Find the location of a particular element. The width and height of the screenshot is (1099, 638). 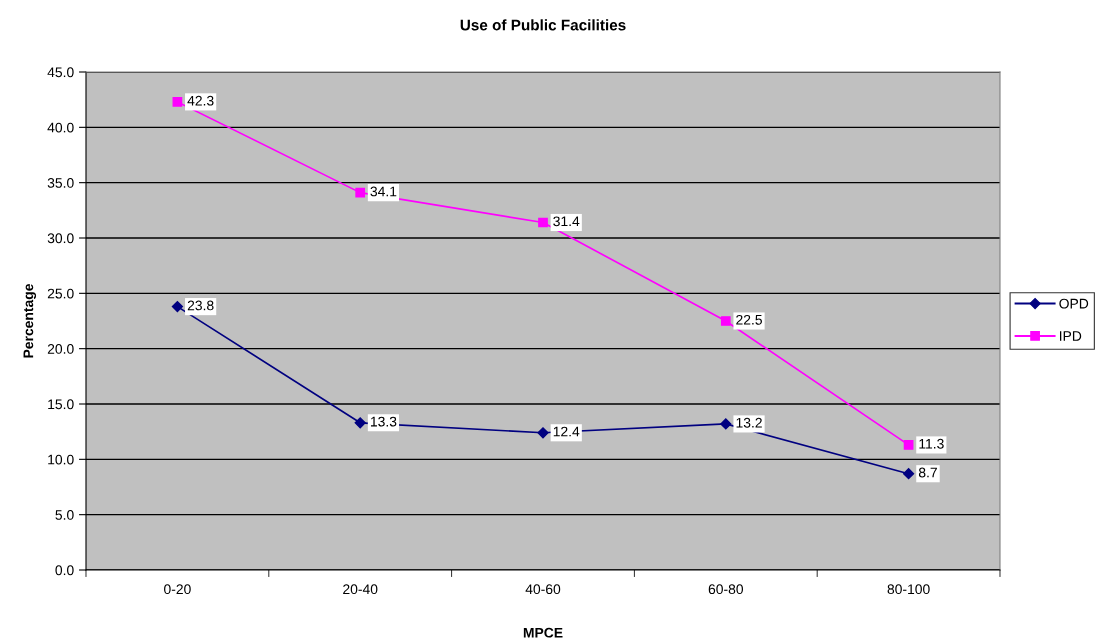

y-tick-label: 20.0 is located at coordinates (60, 349).